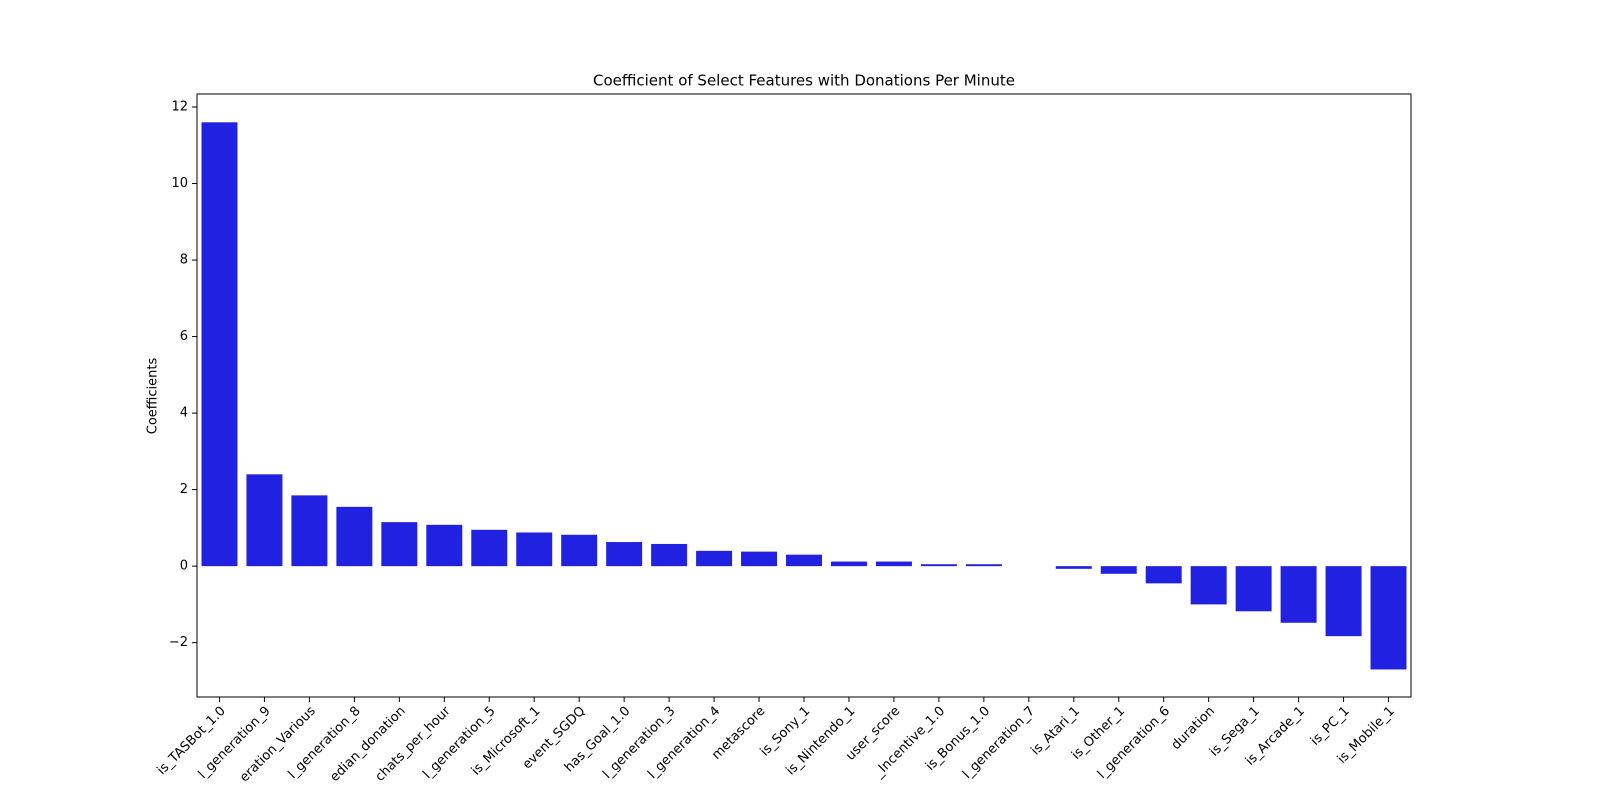 The image size is (1600, 800). What do you see at coordinates (184, 489) in the screenshot?
I see `y-tick-label: 2` at bounding box center [184, 489].